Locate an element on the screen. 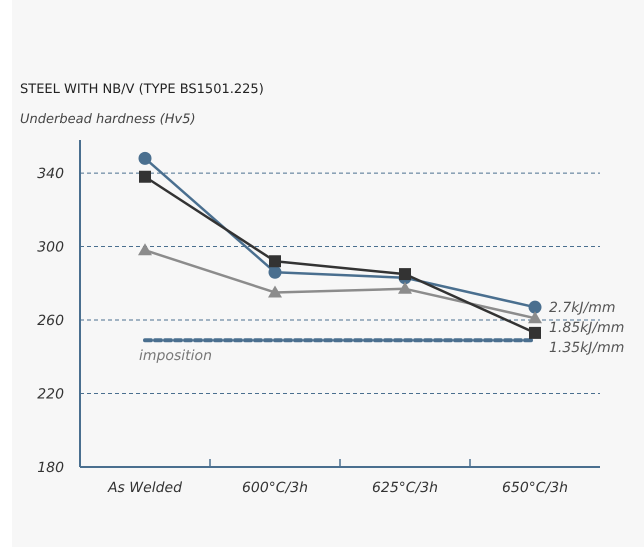 Image resolution: width=644 pixels, height=547 pixels. y-tick-label: 180 is located at coordinates (50, 468).